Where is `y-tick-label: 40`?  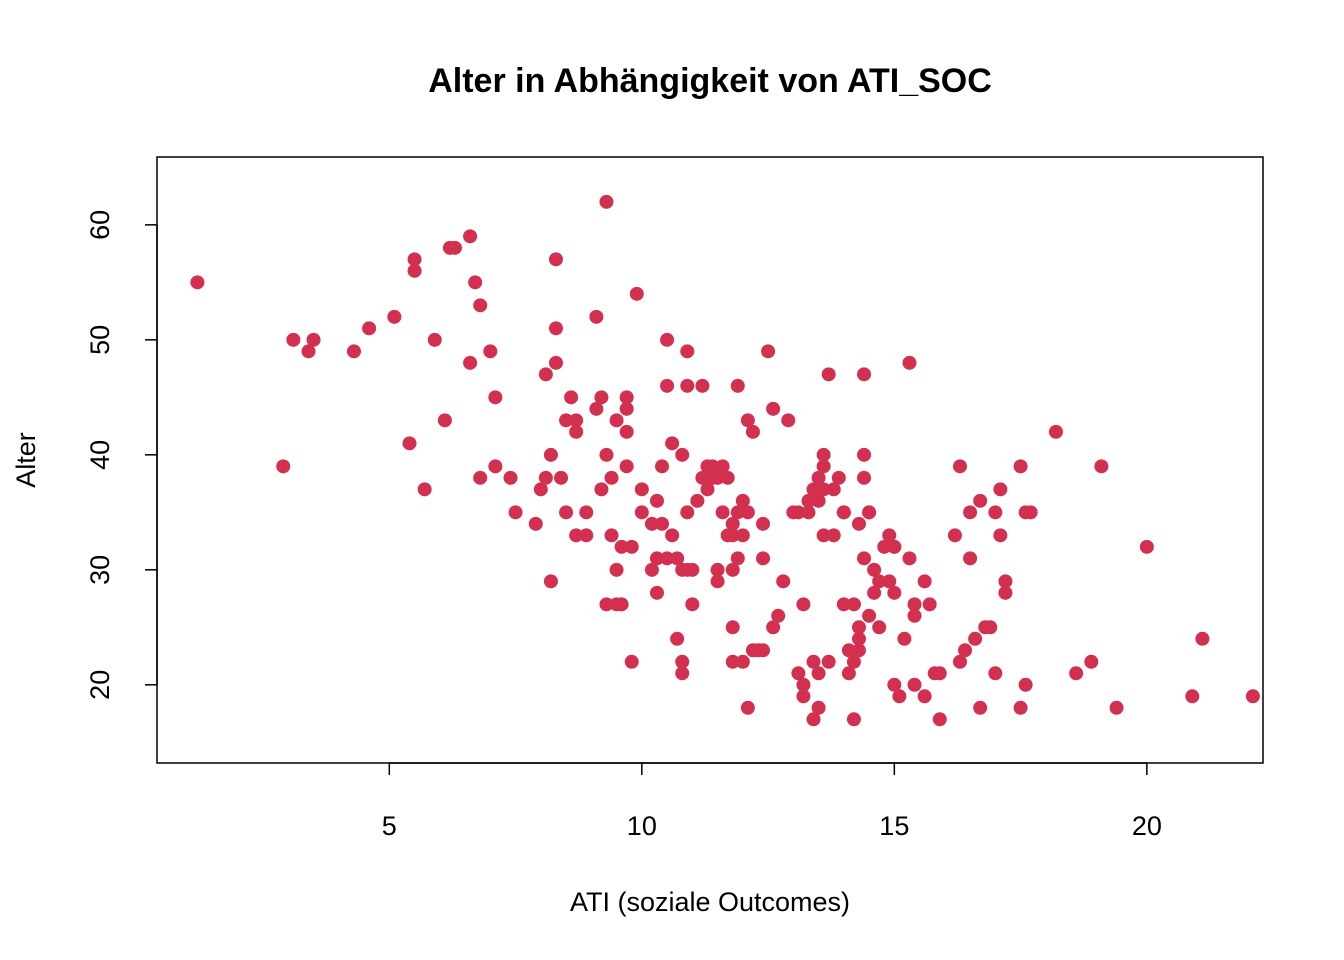 y-tick-label: 40 is located at coordinates (100, 455).